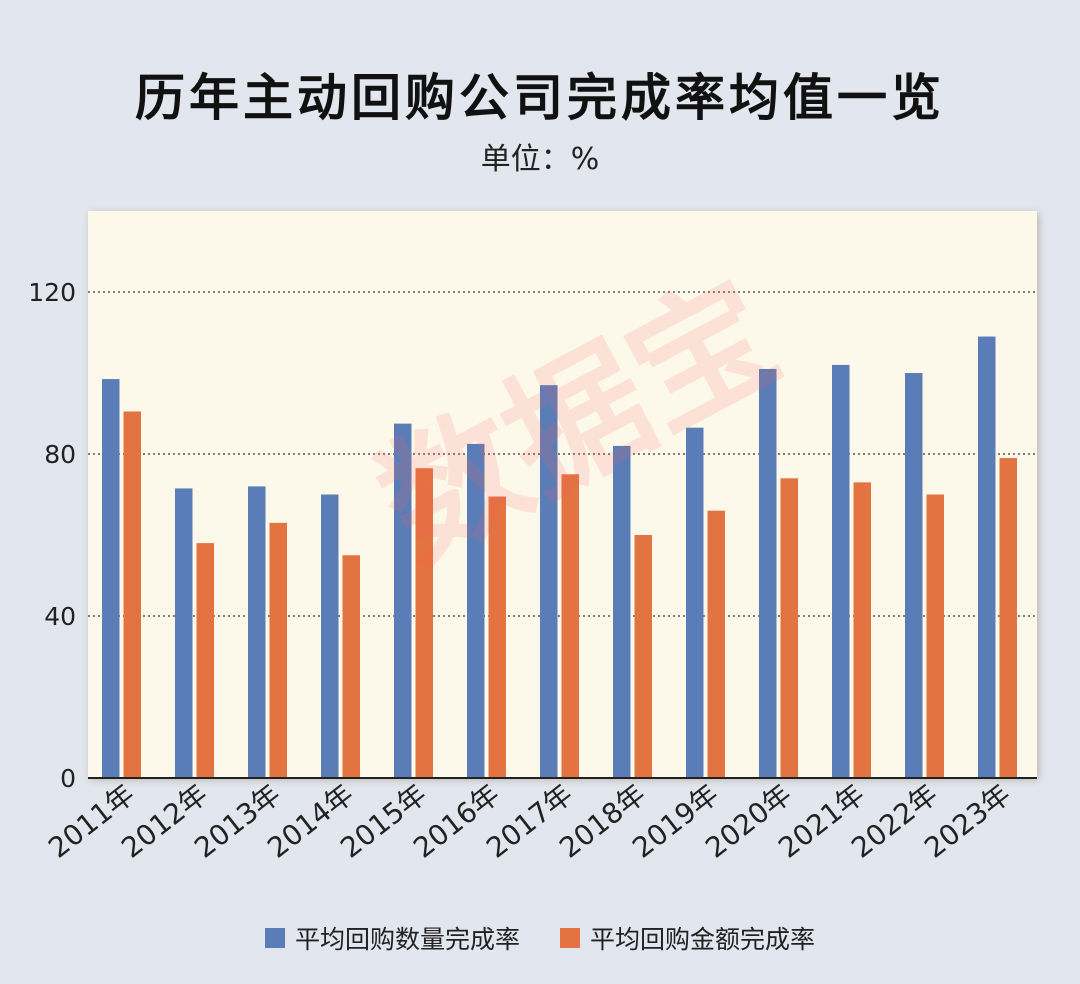 This screenshot has width=1080, height=984. I want to click on y-tick-label: 40, so click(60, 616).